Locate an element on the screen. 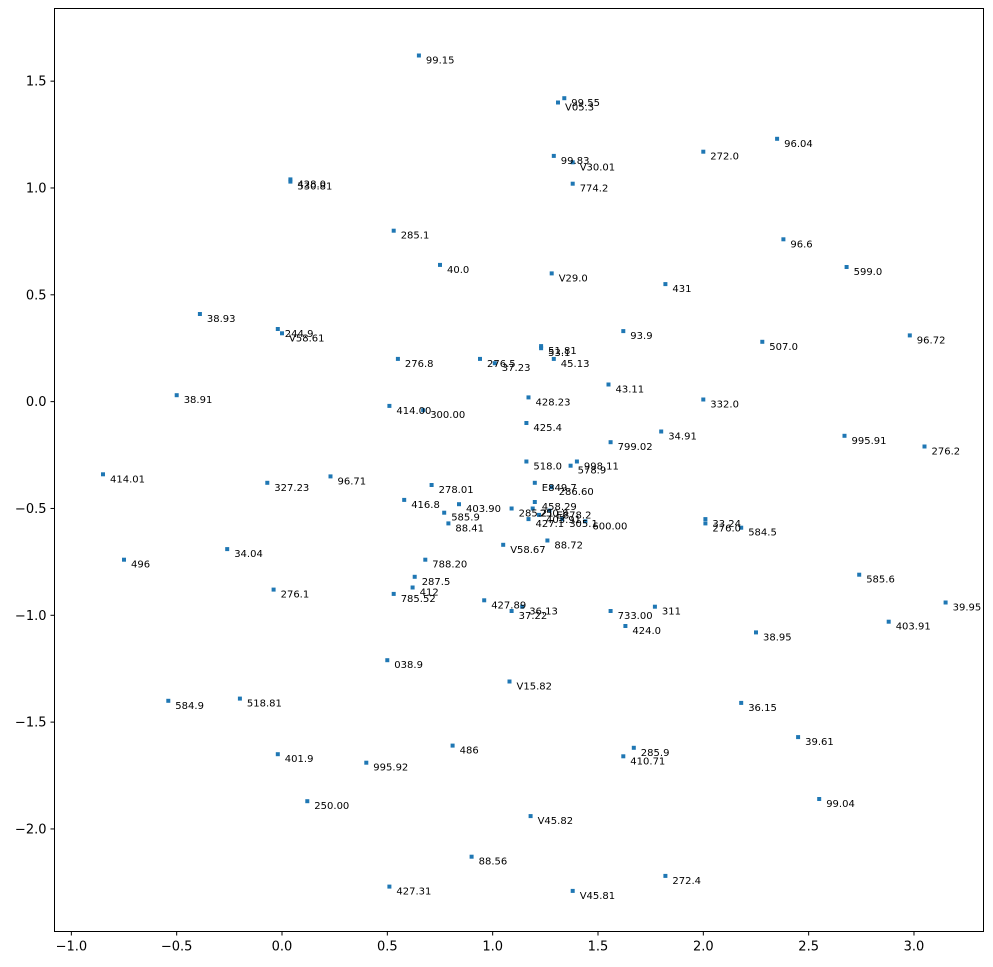 The width and height of the screenshot is (993, 967). point-label: 403.91 is located at coordinates (913, 627).